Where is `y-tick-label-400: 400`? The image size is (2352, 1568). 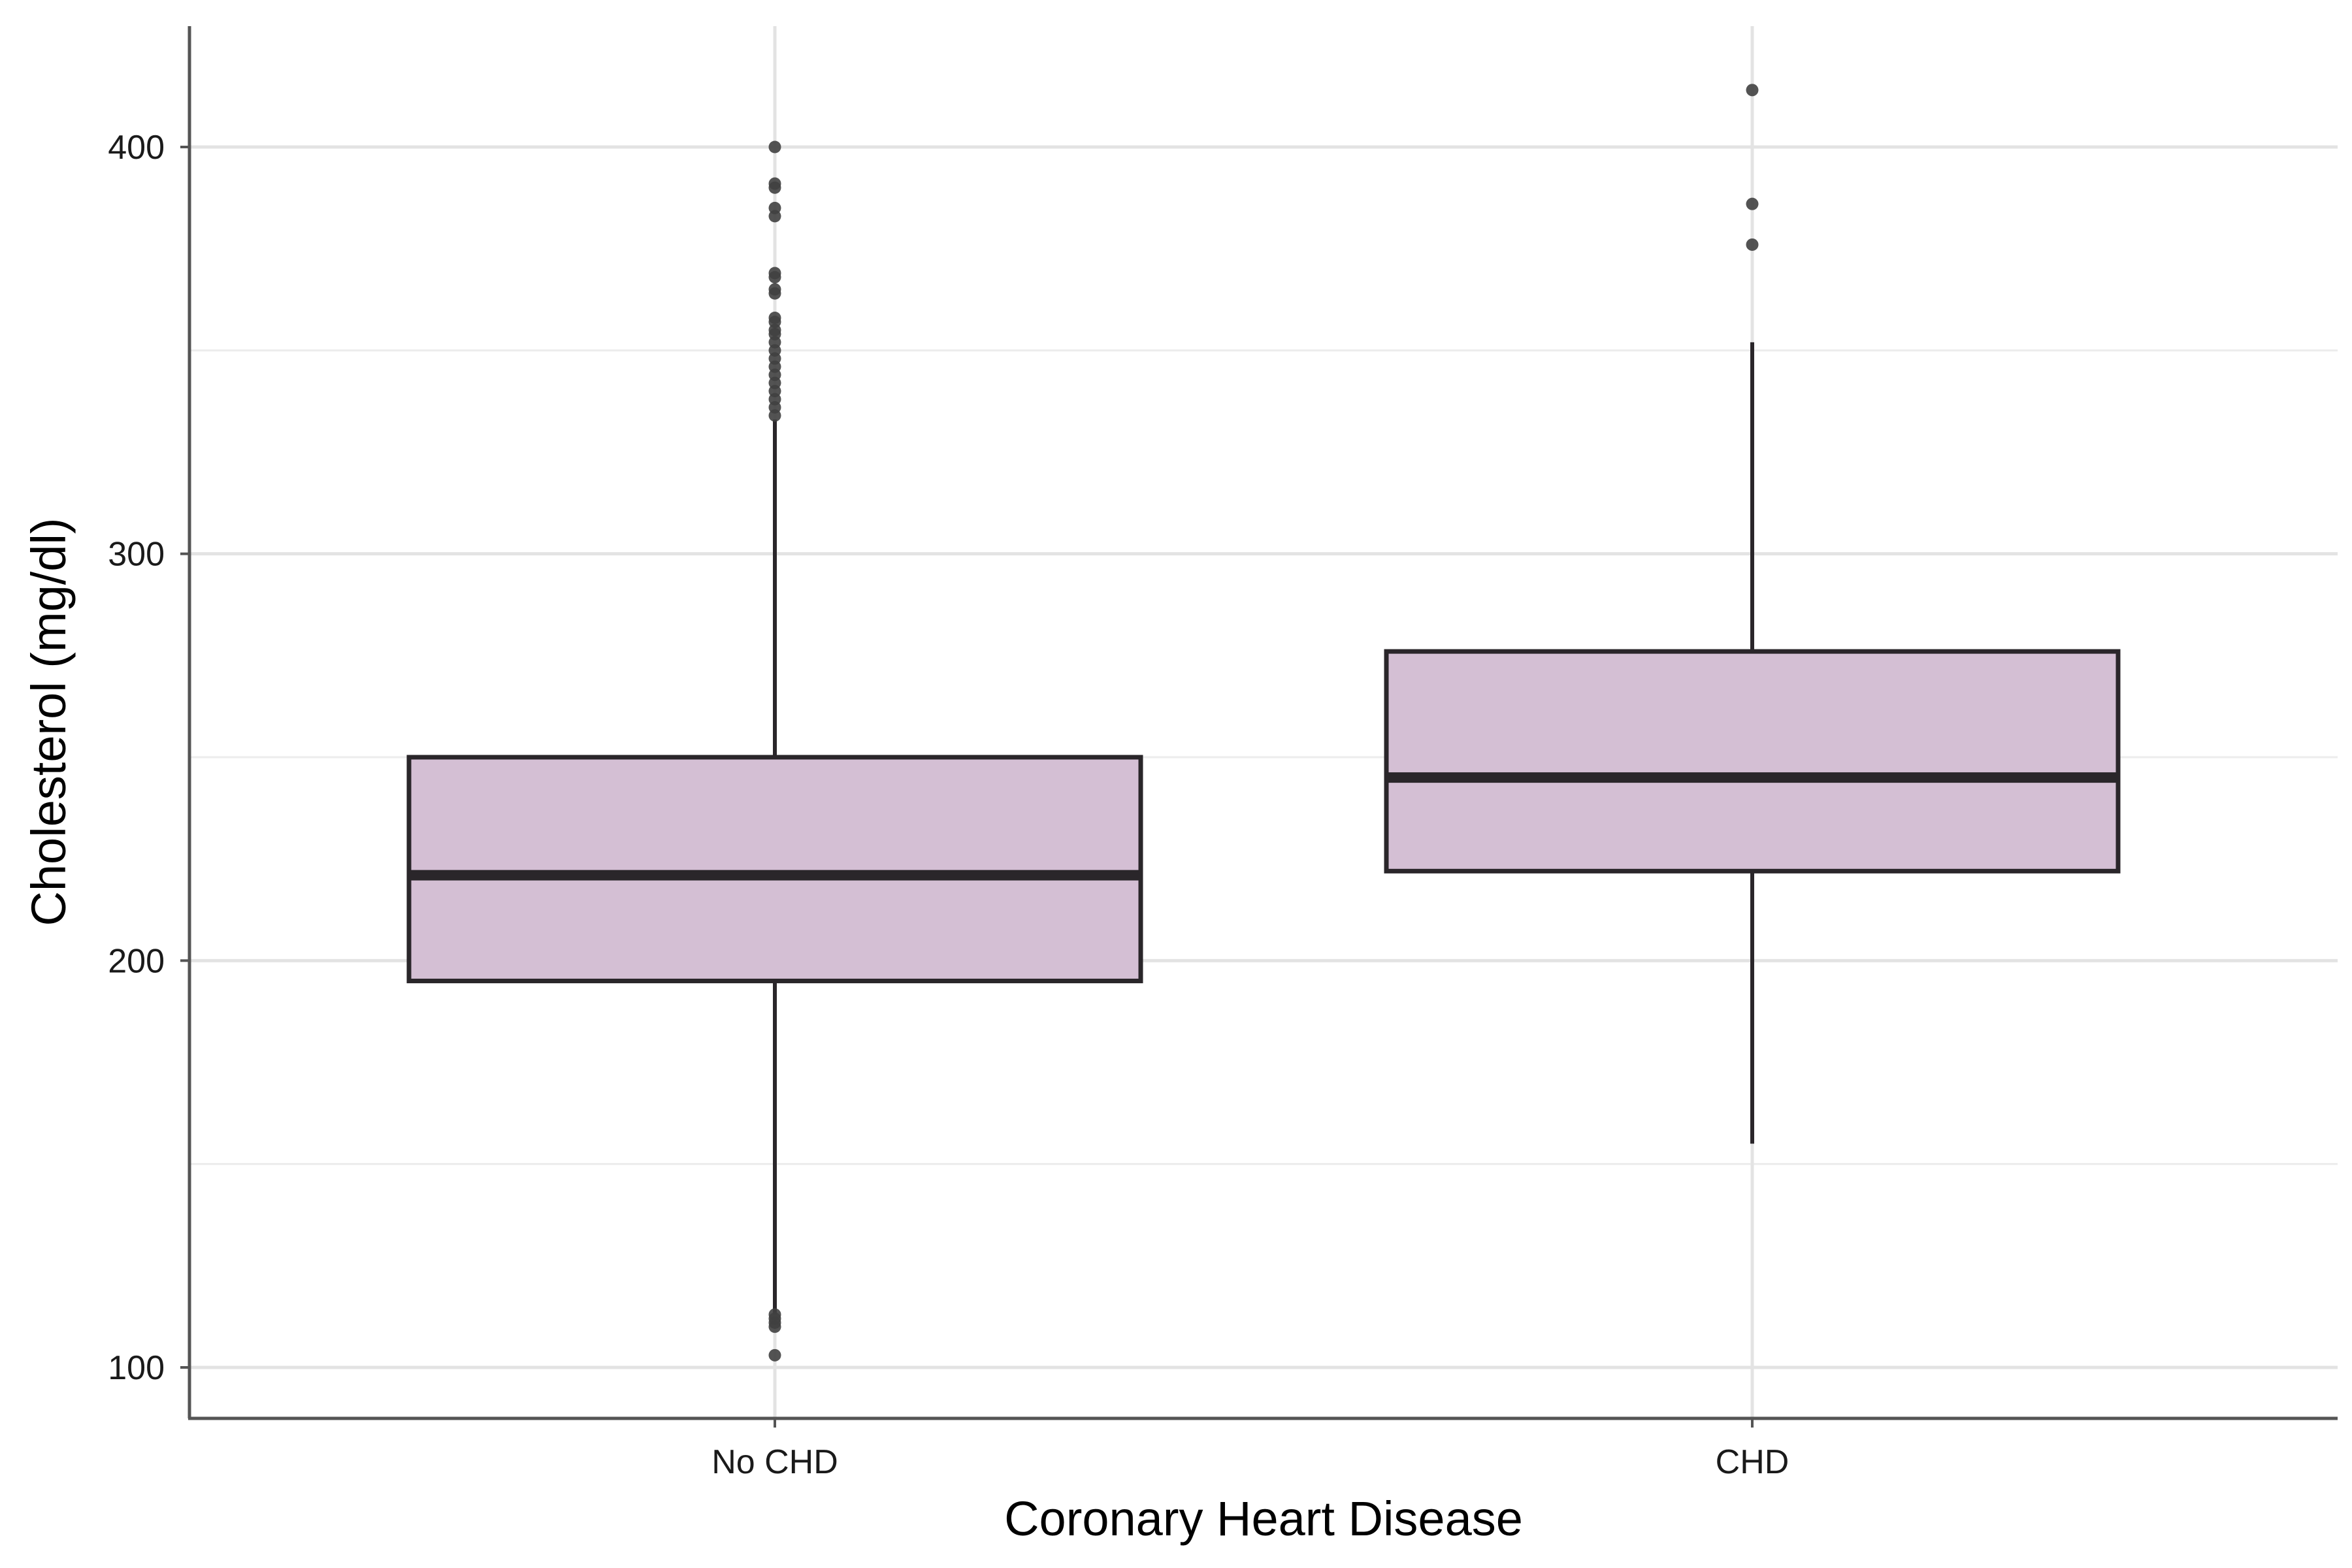
y-tick-label-400: 400 is located at coordinates (136, 148).